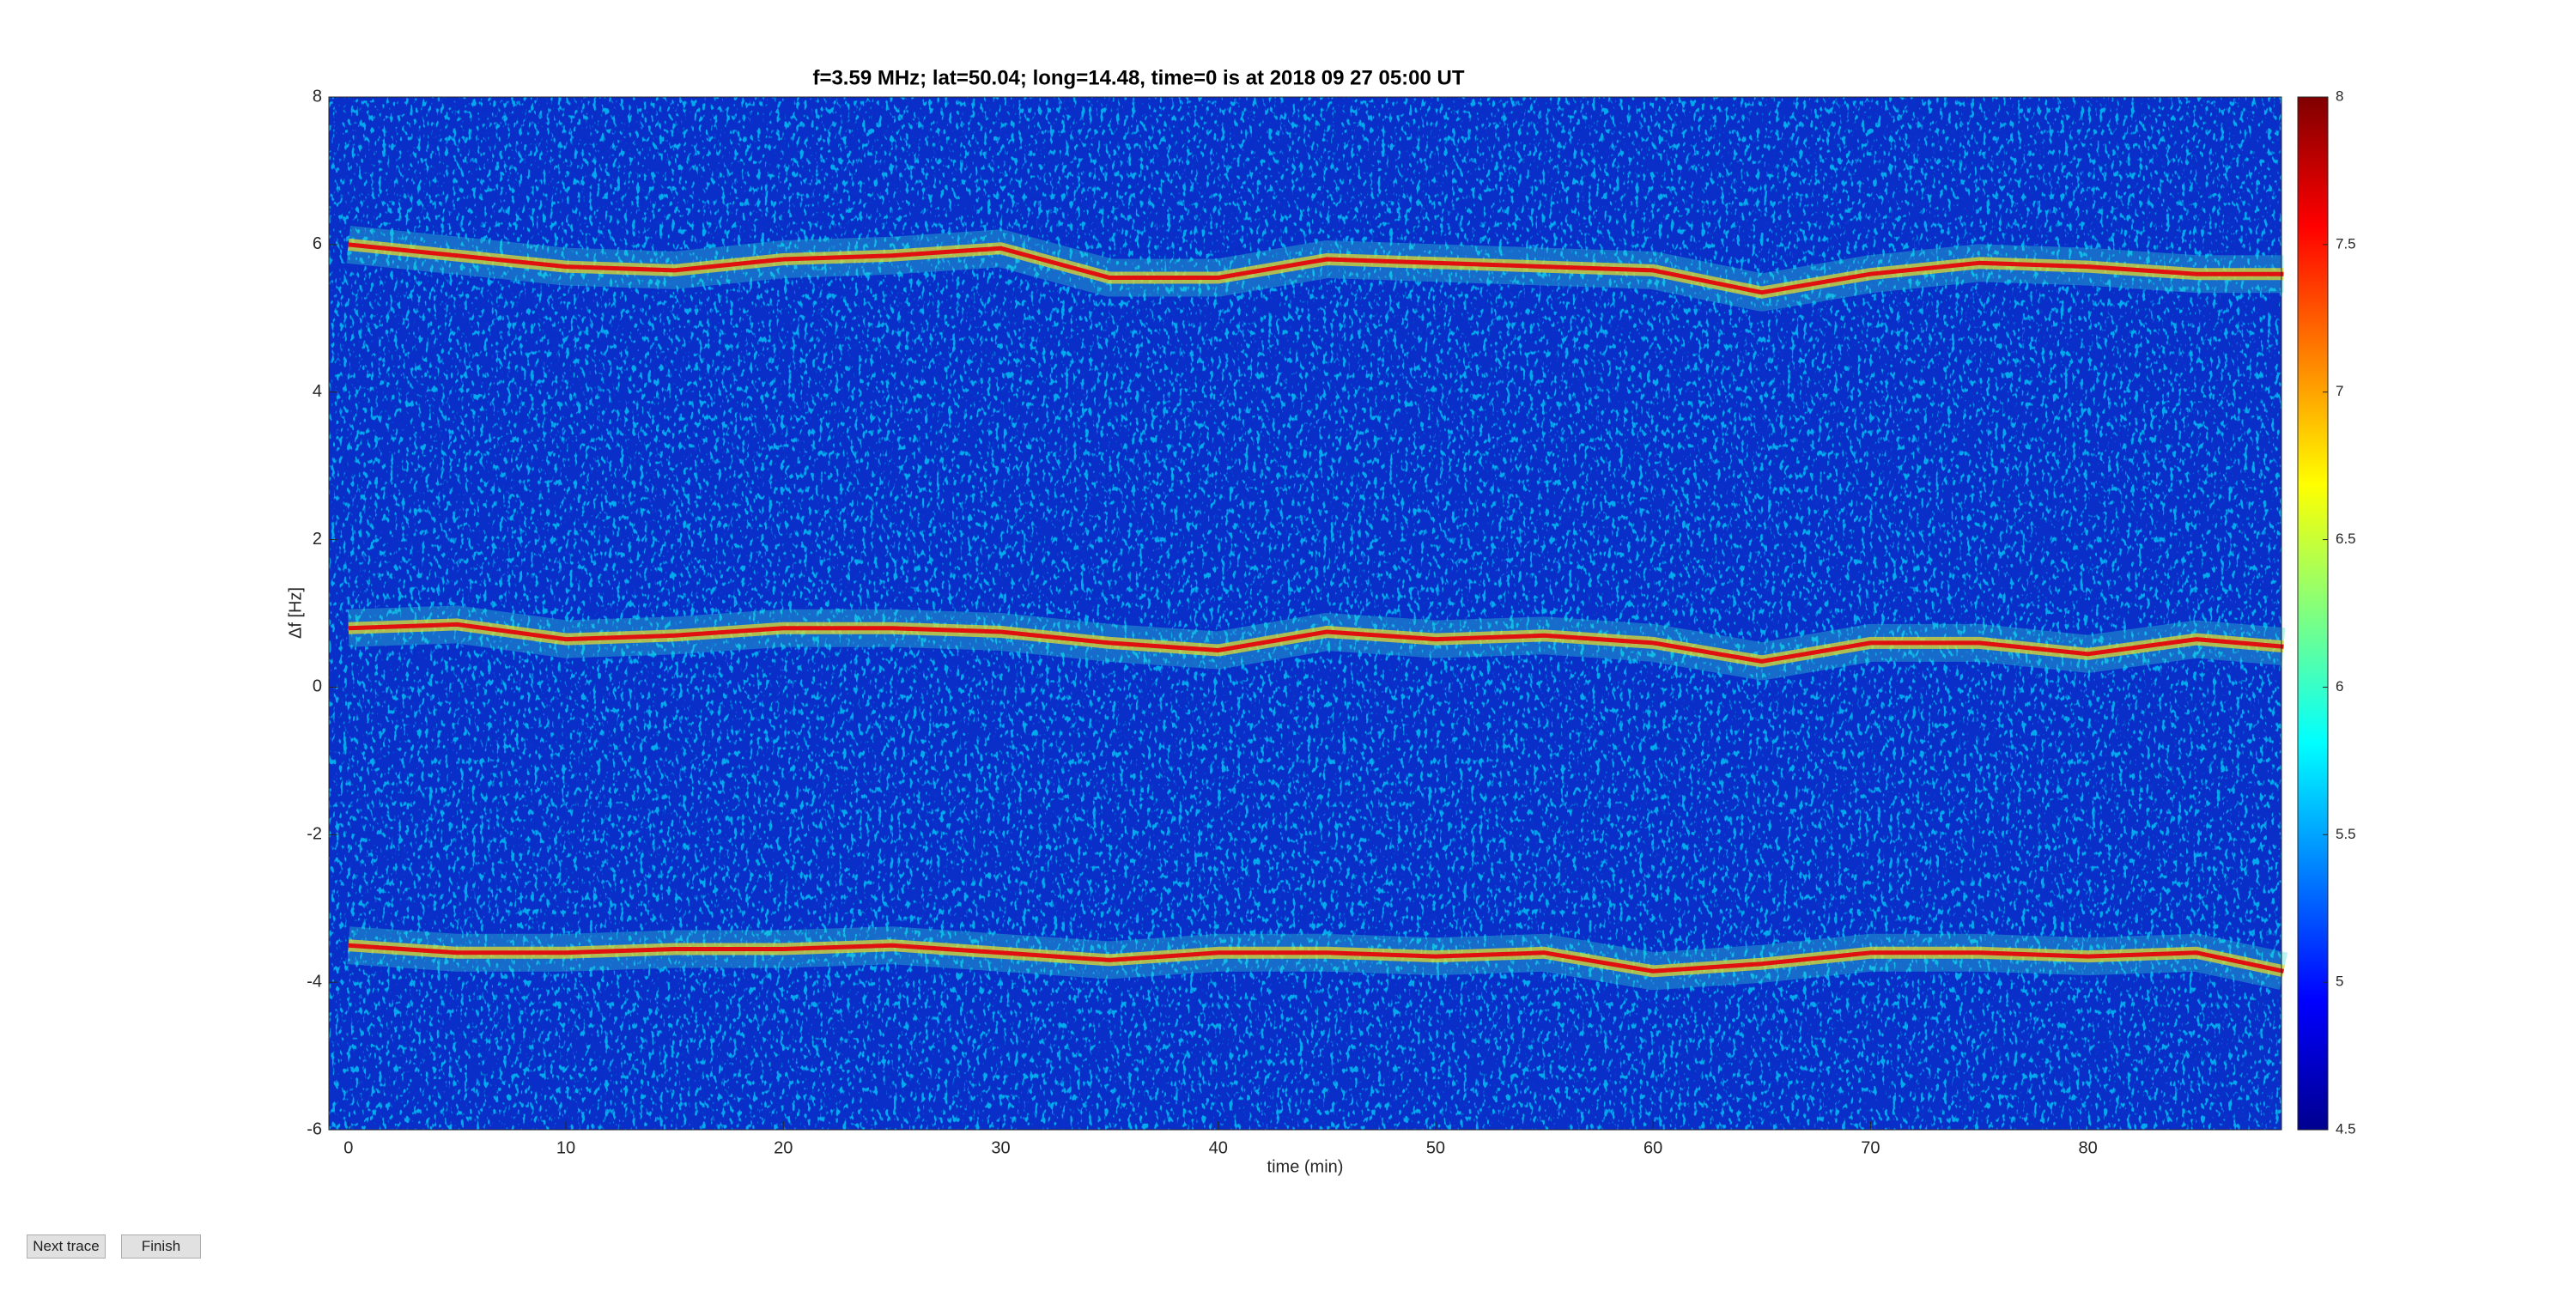 This screenshot has height=1292, width=2576. Describe the element at coordinates (317, 243) in the screenshot. I see `y-tick-label: 6` at that location.